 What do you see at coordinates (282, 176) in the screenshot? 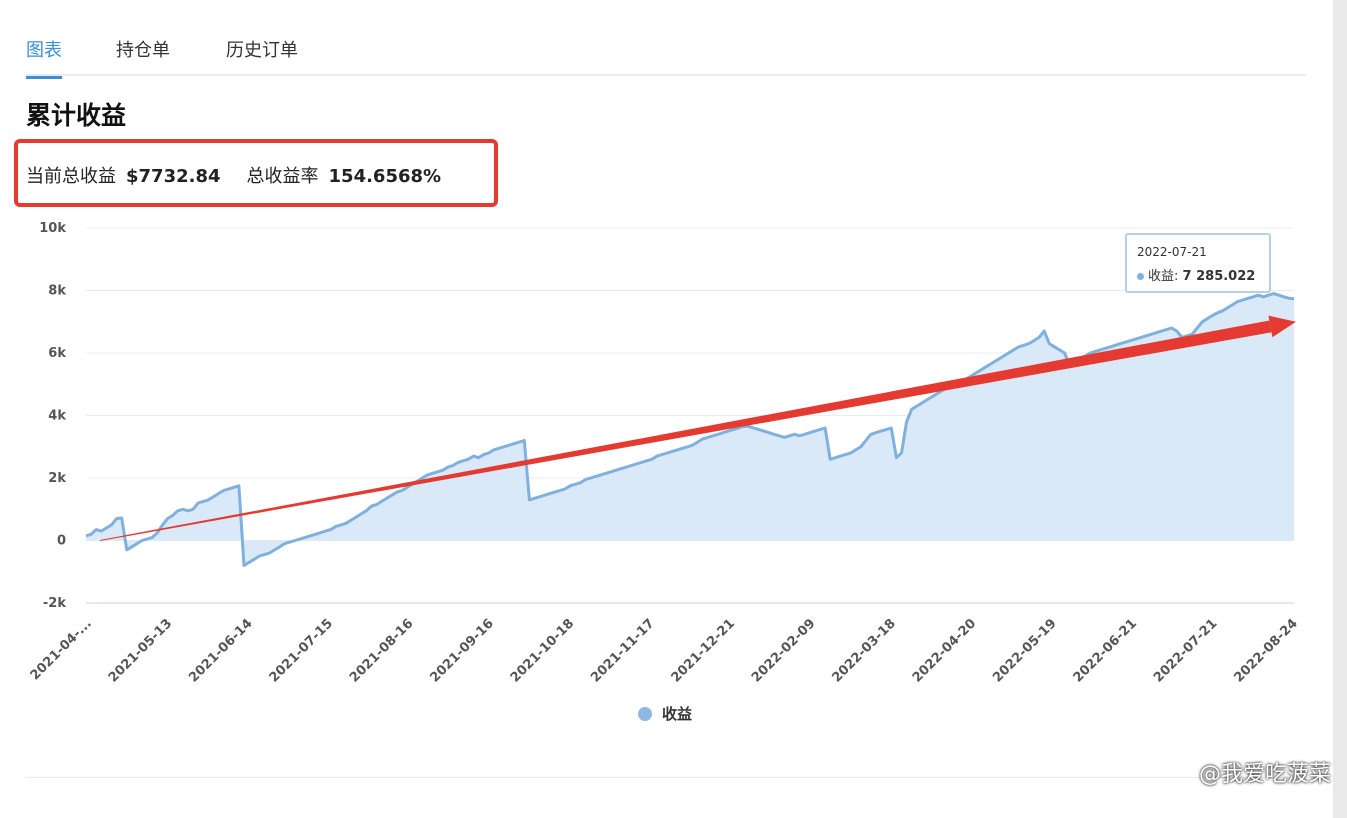
I see `return-rate-label: 总收益率` at bounding box center [282, 176].